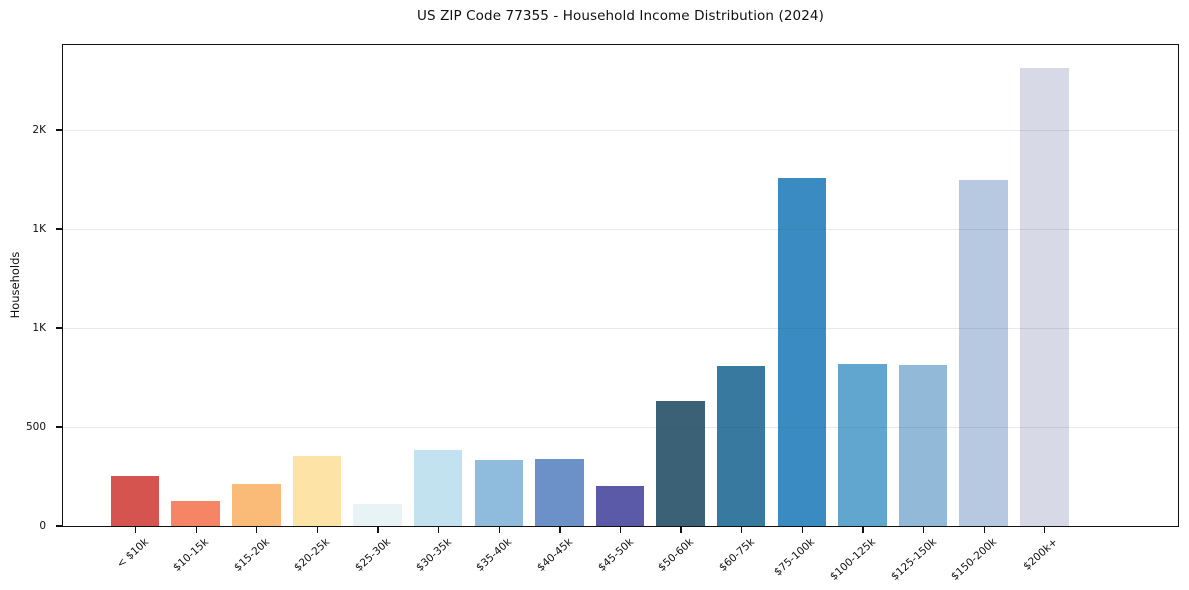 This screenshot has width=1189, height=590. Describe the element at coordinates (554, 555) in the screenshot. I see `x-tick-label: $40-45k` at that location.